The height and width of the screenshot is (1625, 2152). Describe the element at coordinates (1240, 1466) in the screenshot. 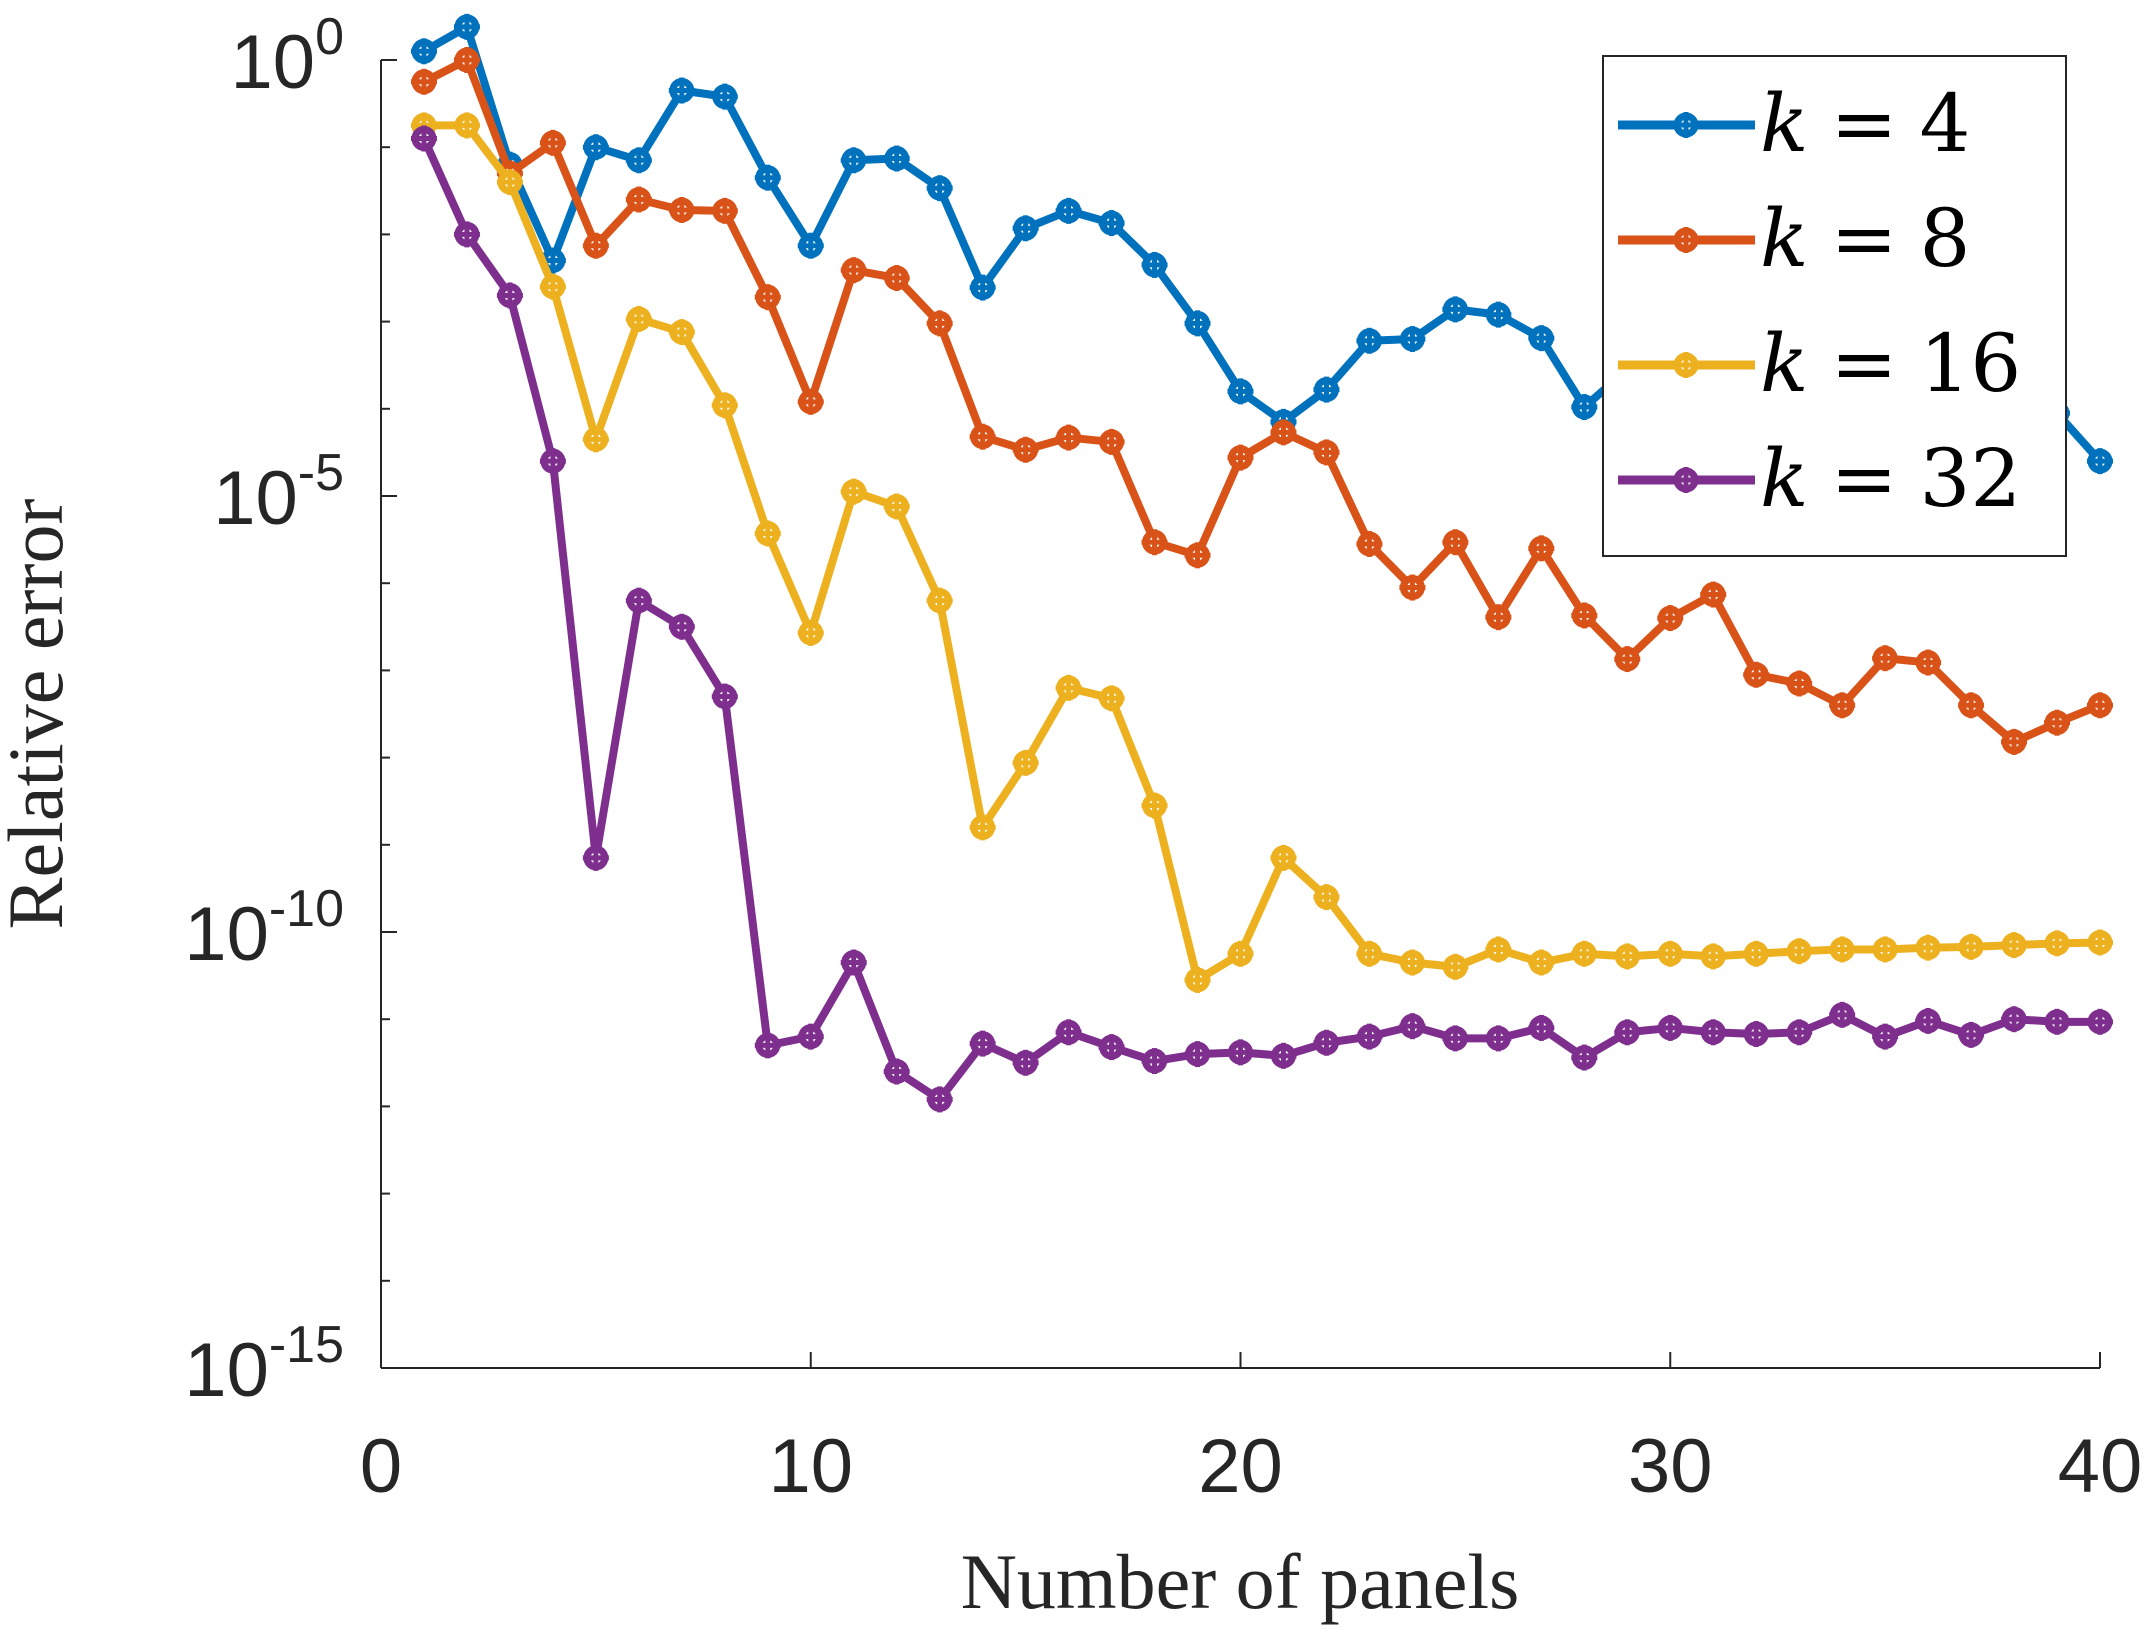

I see `x-tick-label: 20` at that location.